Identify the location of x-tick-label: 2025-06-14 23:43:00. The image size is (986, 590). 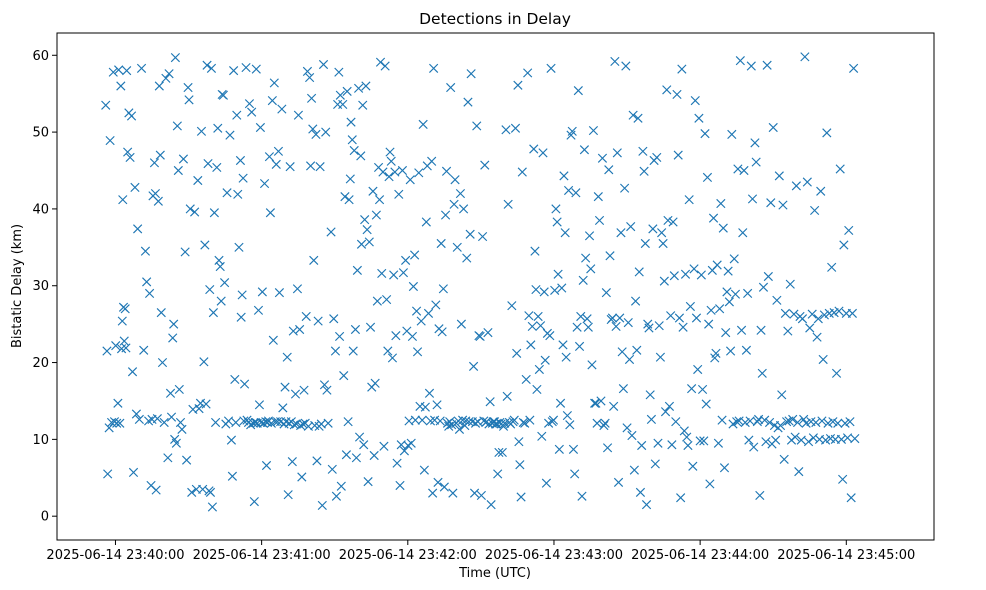
(554, 555).